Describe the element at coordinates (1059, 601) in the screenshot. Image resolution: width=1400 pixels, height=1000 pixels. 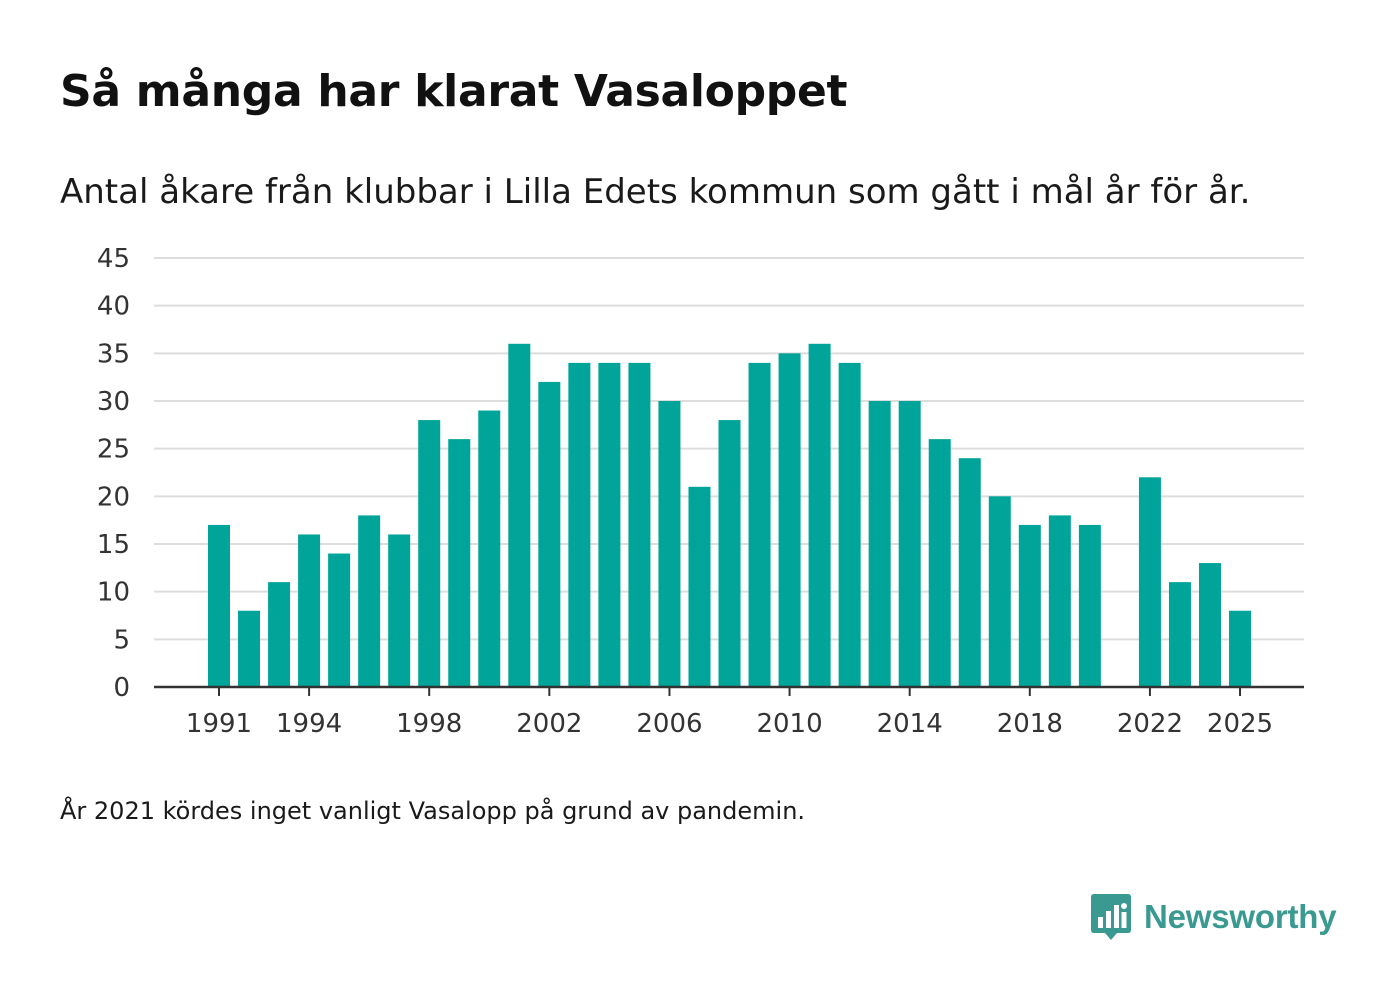
I see `bar-2019` at that location.